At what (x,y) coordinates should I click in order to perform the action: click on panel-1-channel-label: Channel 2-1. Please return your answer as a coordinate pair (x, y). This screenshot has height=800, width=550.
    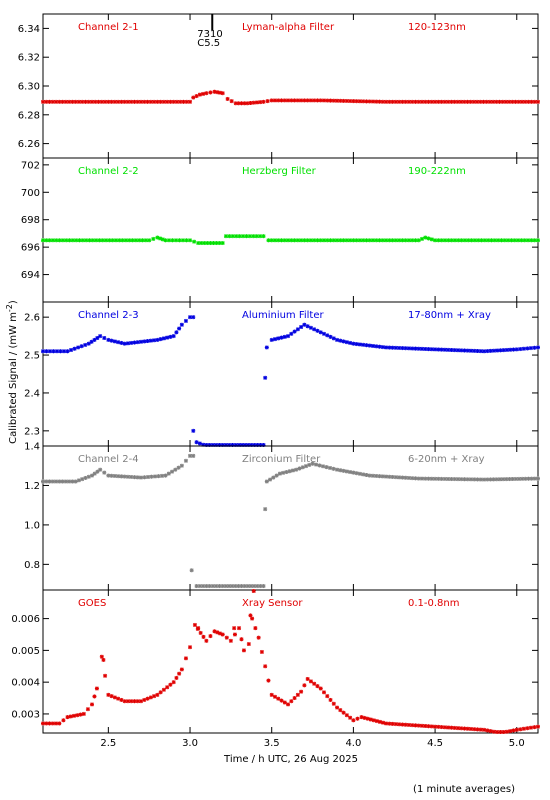
    Looking at the image, I should click on (108, 27).